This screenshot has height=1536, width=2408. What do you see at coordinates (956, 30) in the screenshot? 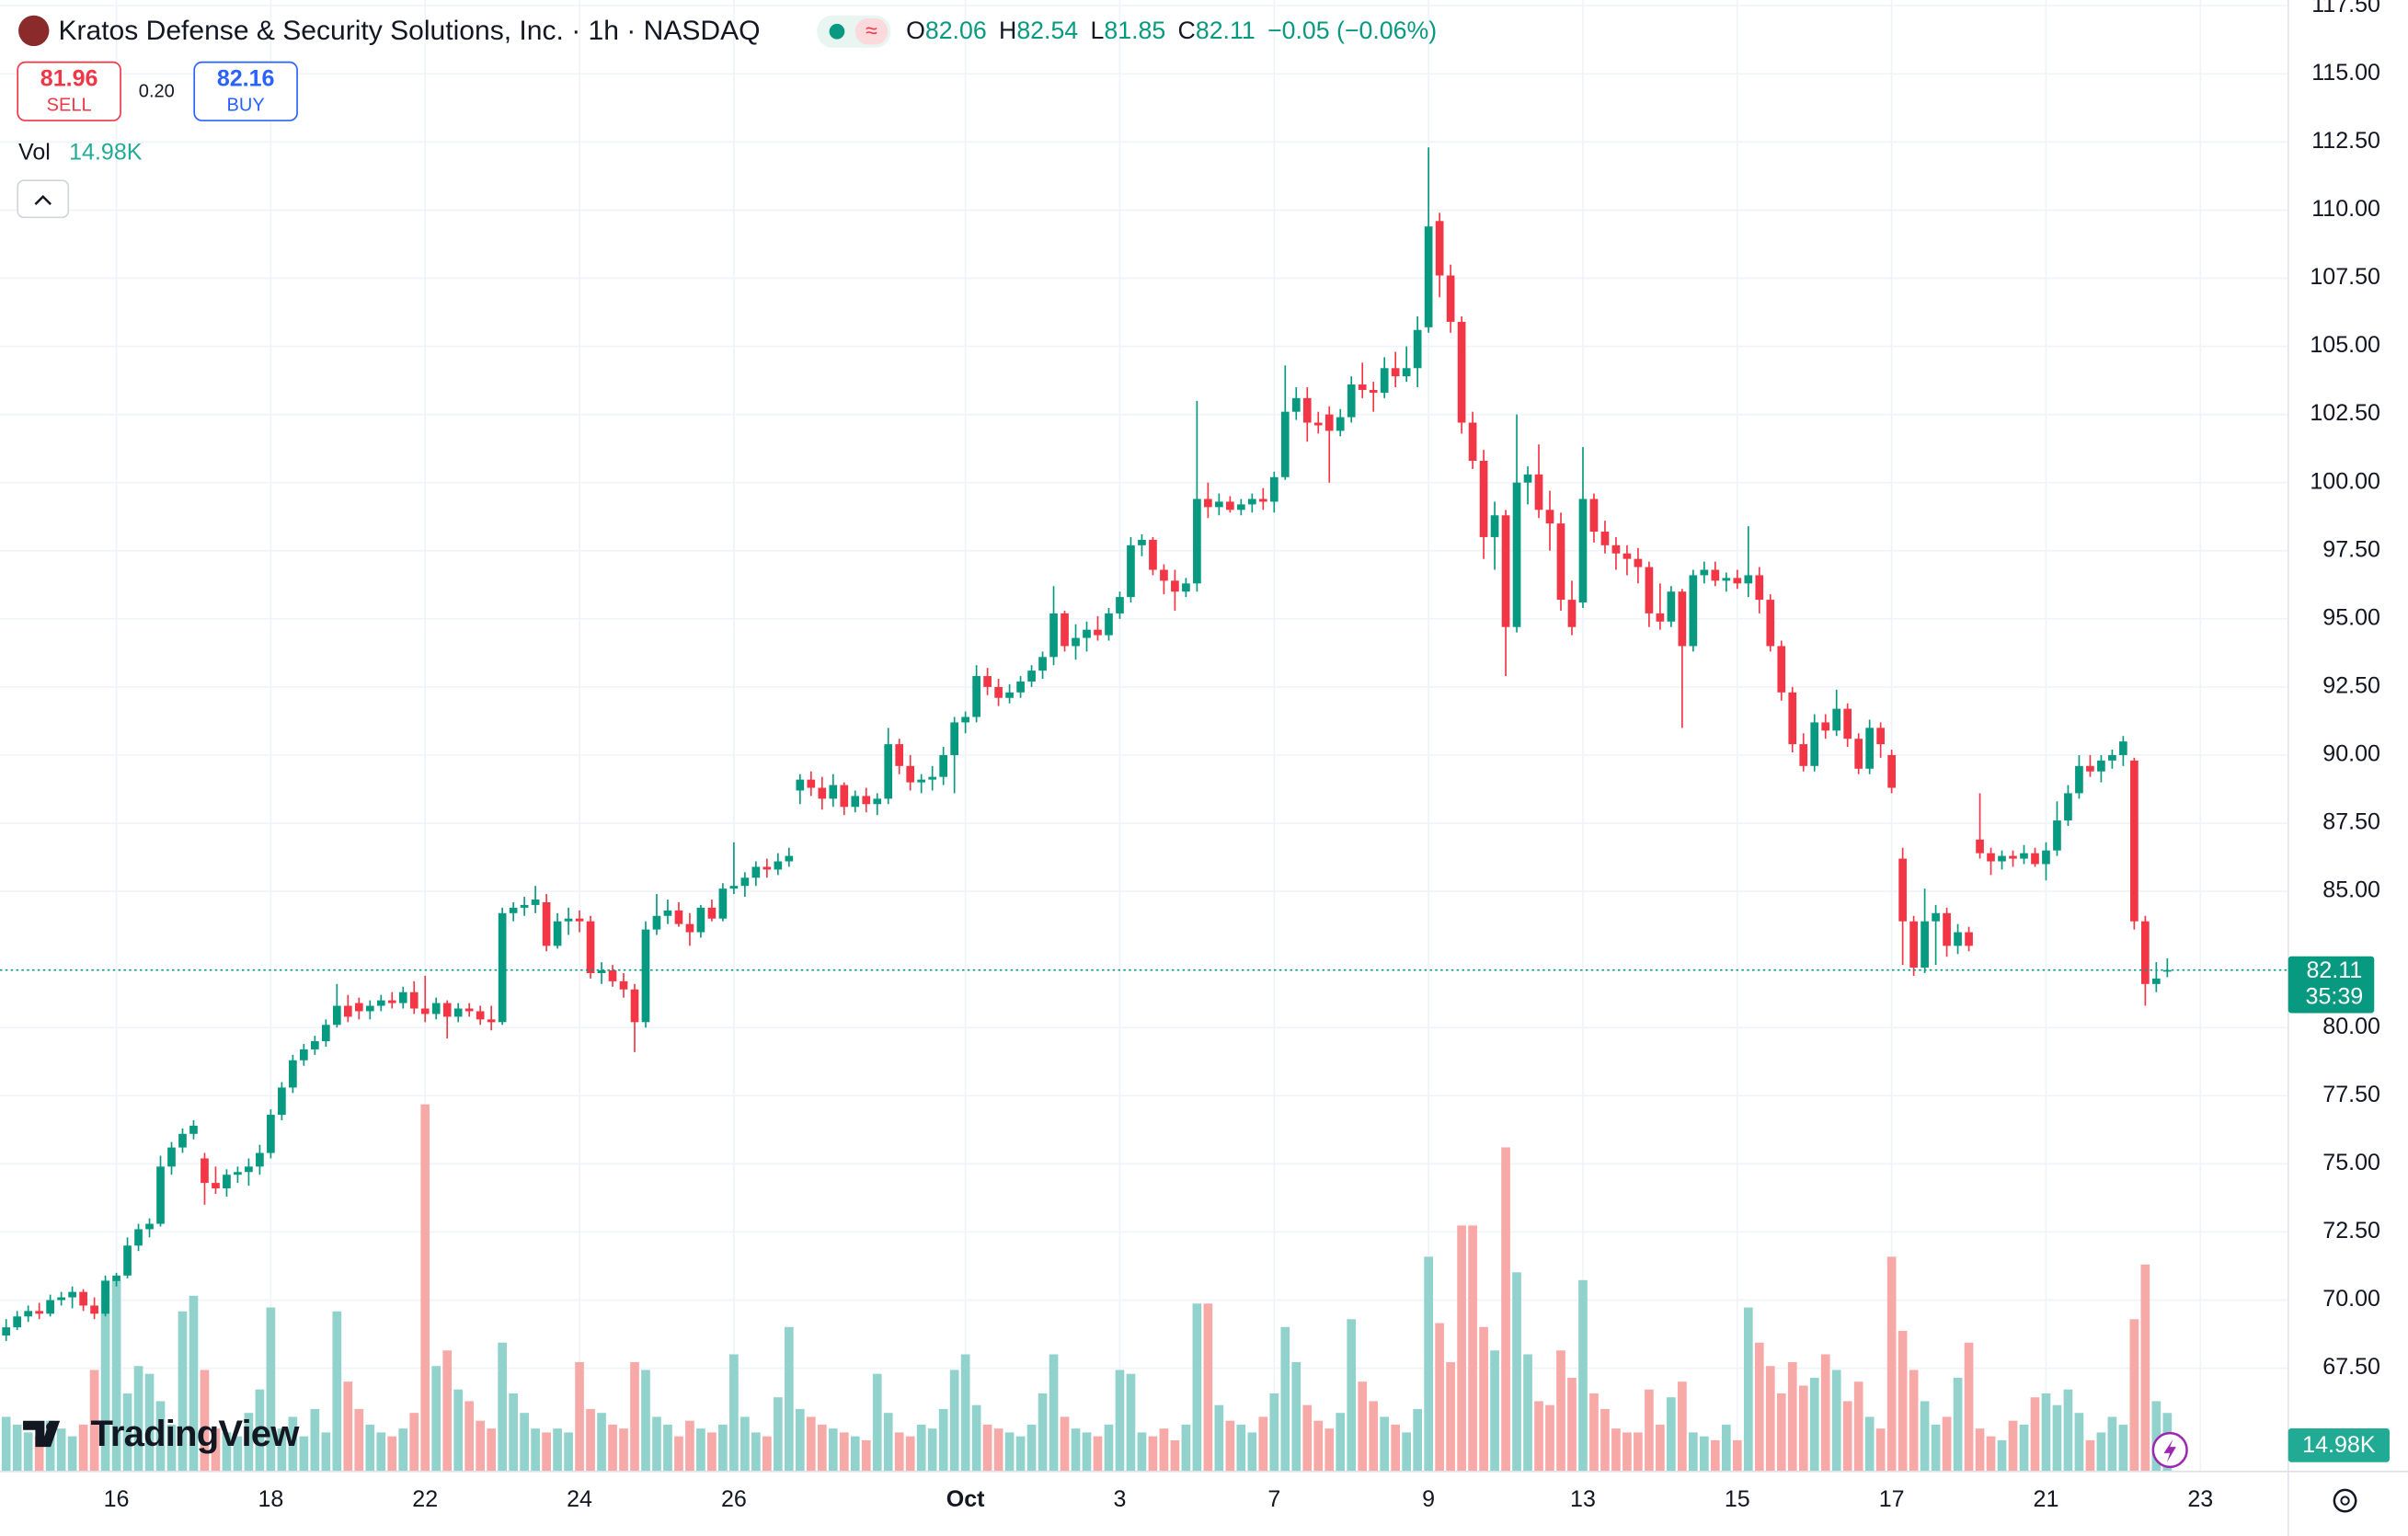
I see `ohlc-value: 82.06` at bounding box center [956, 30].